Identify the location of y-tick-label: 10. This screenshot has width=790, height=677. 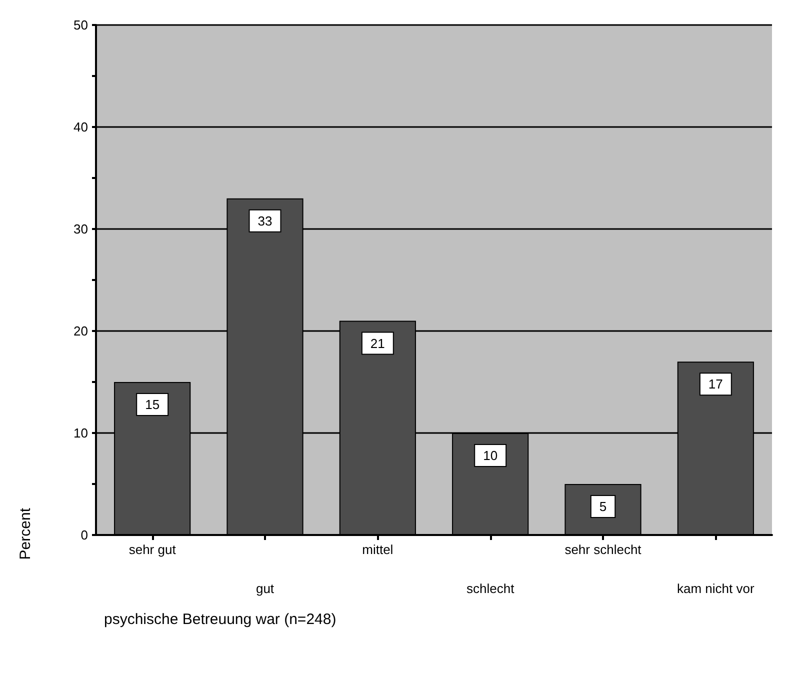
(81, 433).